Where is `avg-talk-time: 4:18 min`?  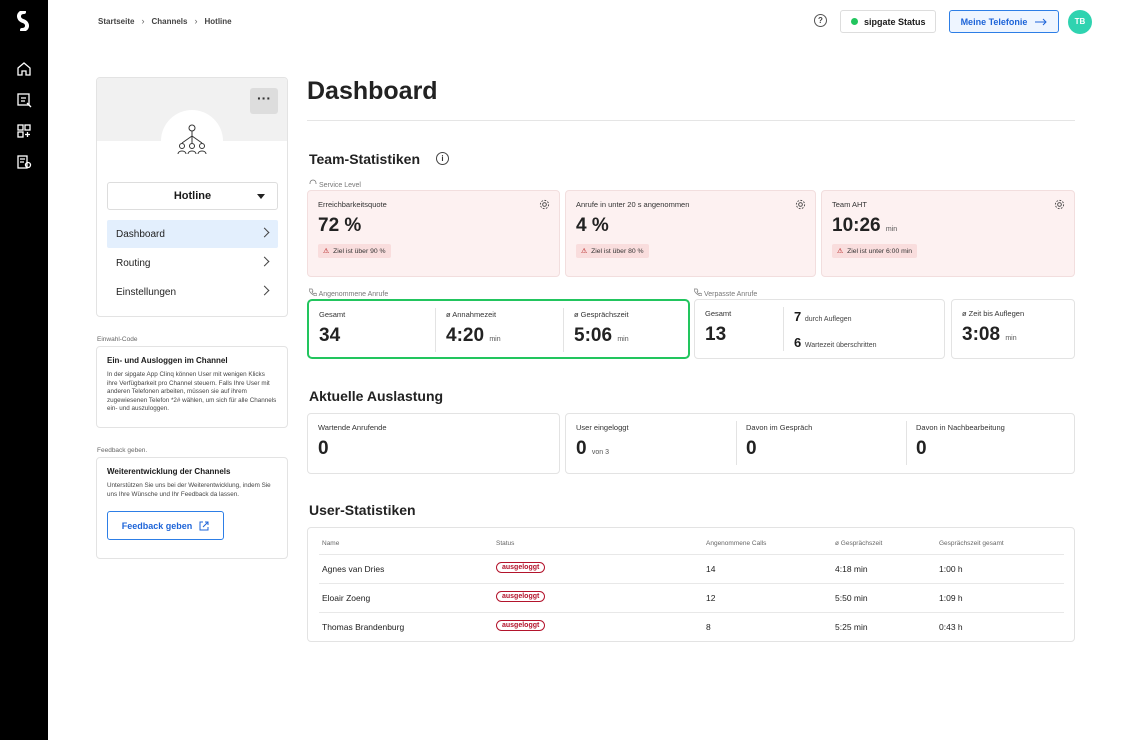
avg-talk-time: 4:18 min is located at coordinates (851, 569).